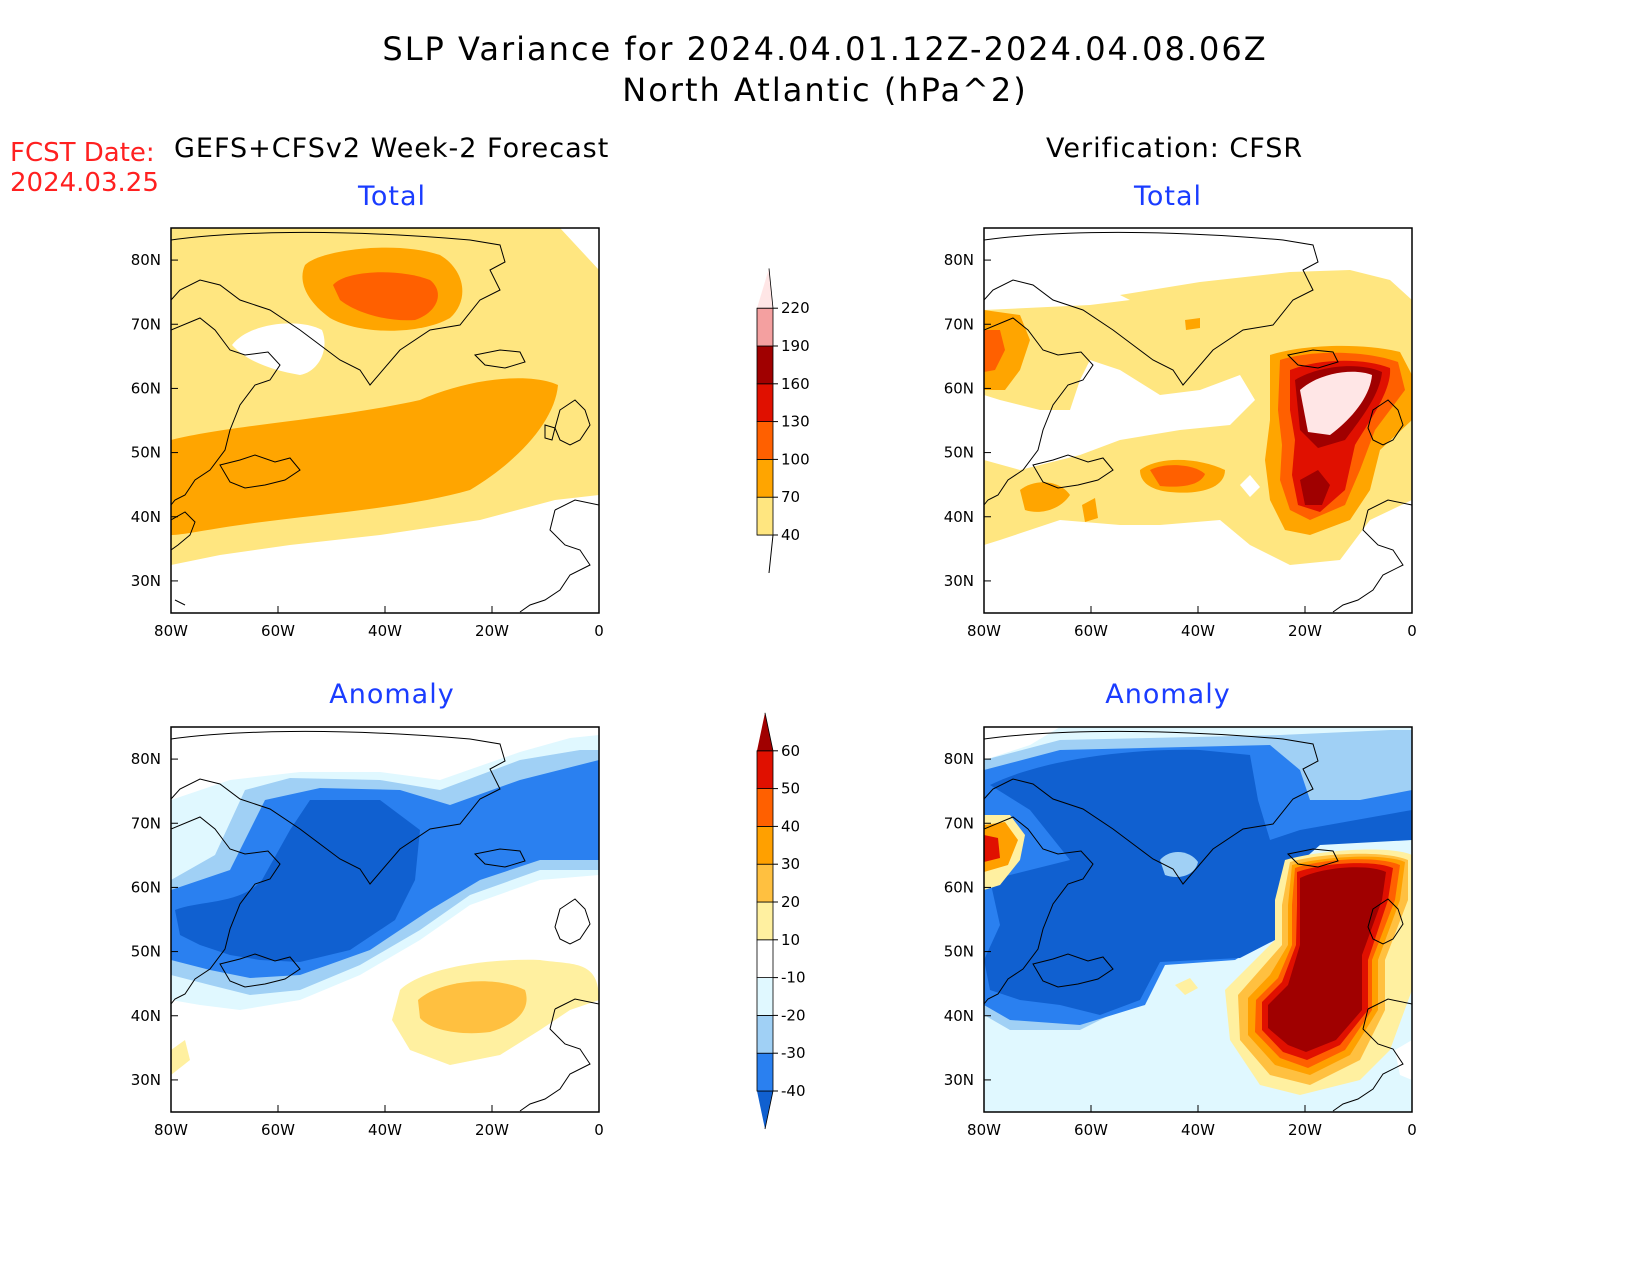 This screenshot has width=1650, height=1275. I want to click on map-forecast-anomaly, so click(385, 919).